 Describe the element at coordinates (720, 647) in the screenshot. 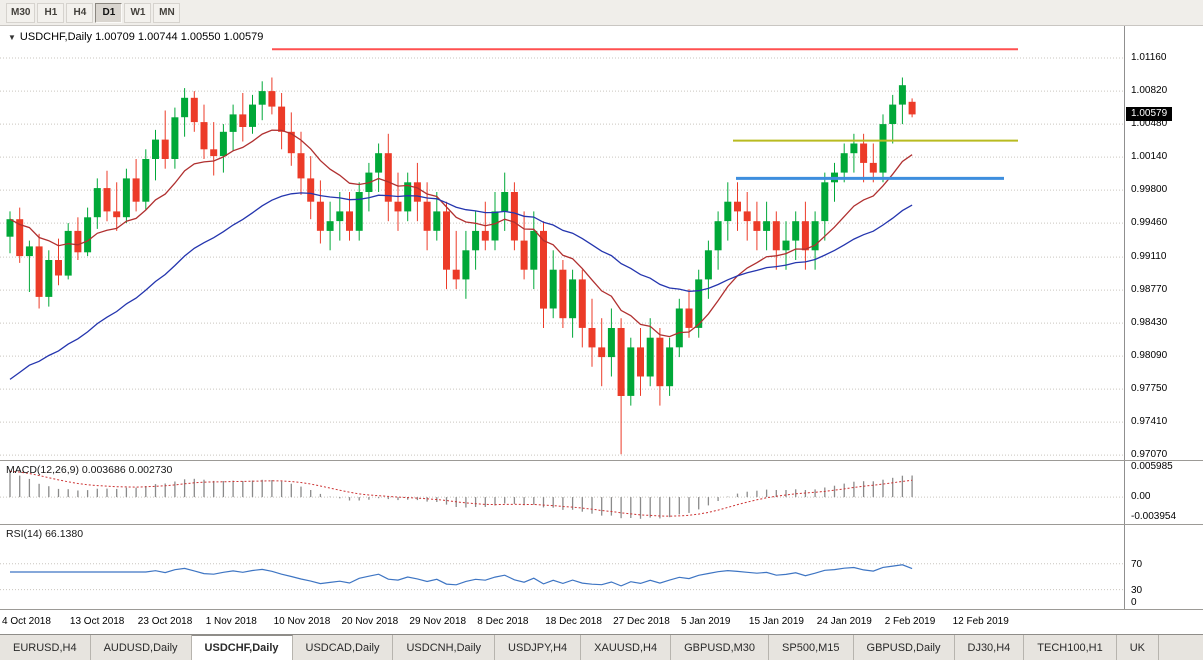

I see `symbol-tab-gbpusd-m30: GBPUSD,M30` at that location.